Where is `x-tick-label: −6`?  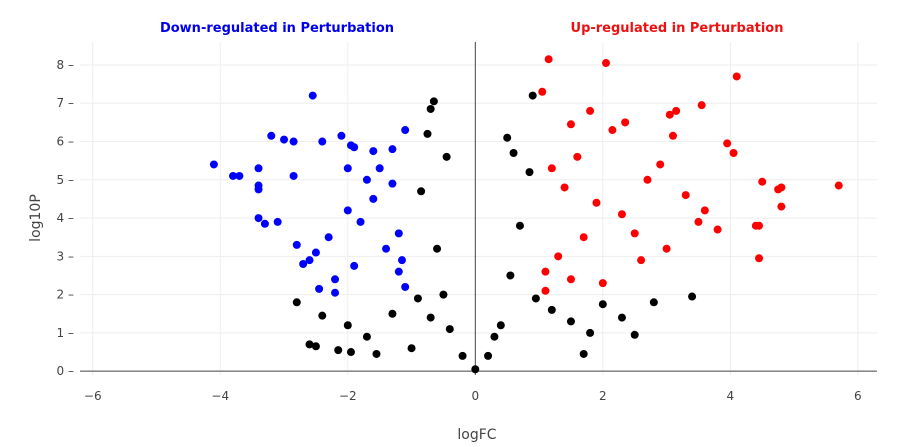 x-tick-label: −6 is located at coordinates (93, 396).